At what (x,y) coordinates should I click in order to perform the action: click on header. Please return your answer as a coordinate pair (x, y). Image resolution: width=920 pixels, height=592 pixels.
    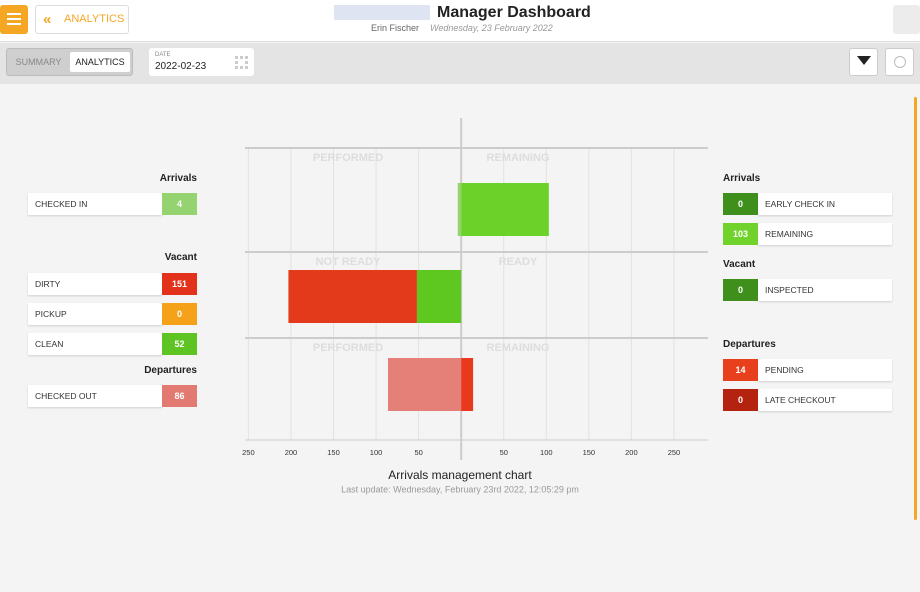
    Looking at the image, I should click on (460, 21).